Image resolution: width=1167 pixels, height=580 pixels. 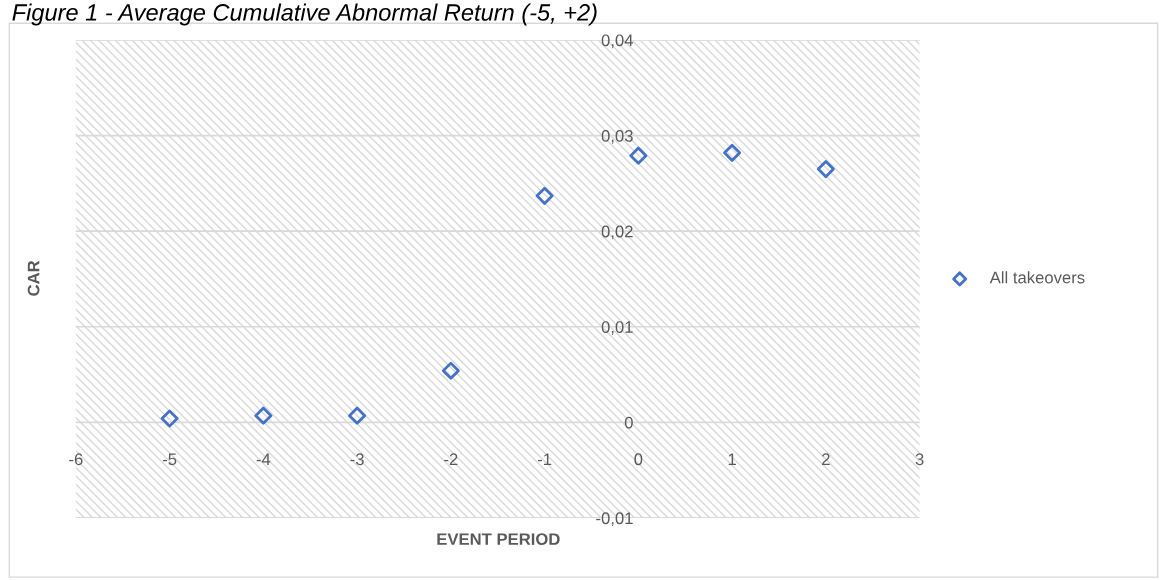 What do you see at coordinates (617, 41) in the screenshot?
I see `y-tick-label: 0,04` at bounding box center [617, 41].